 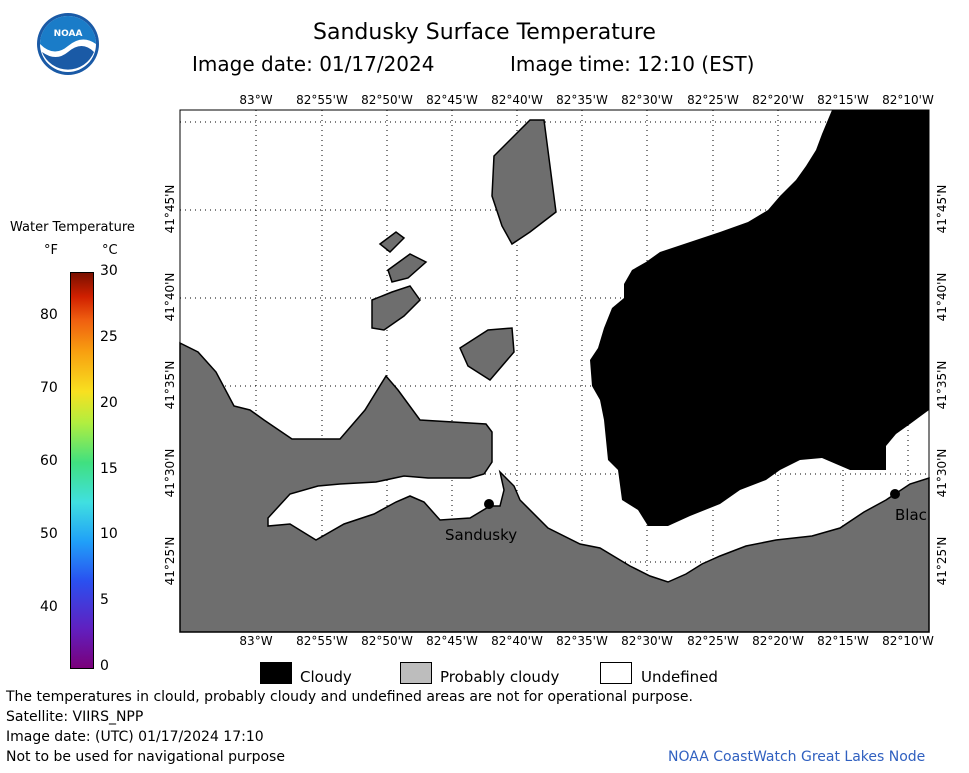 What do you see at coordinates (109, 534) in the screenshot?
I see `celsius-tick-4: 10` at bounding box center [109, 534].